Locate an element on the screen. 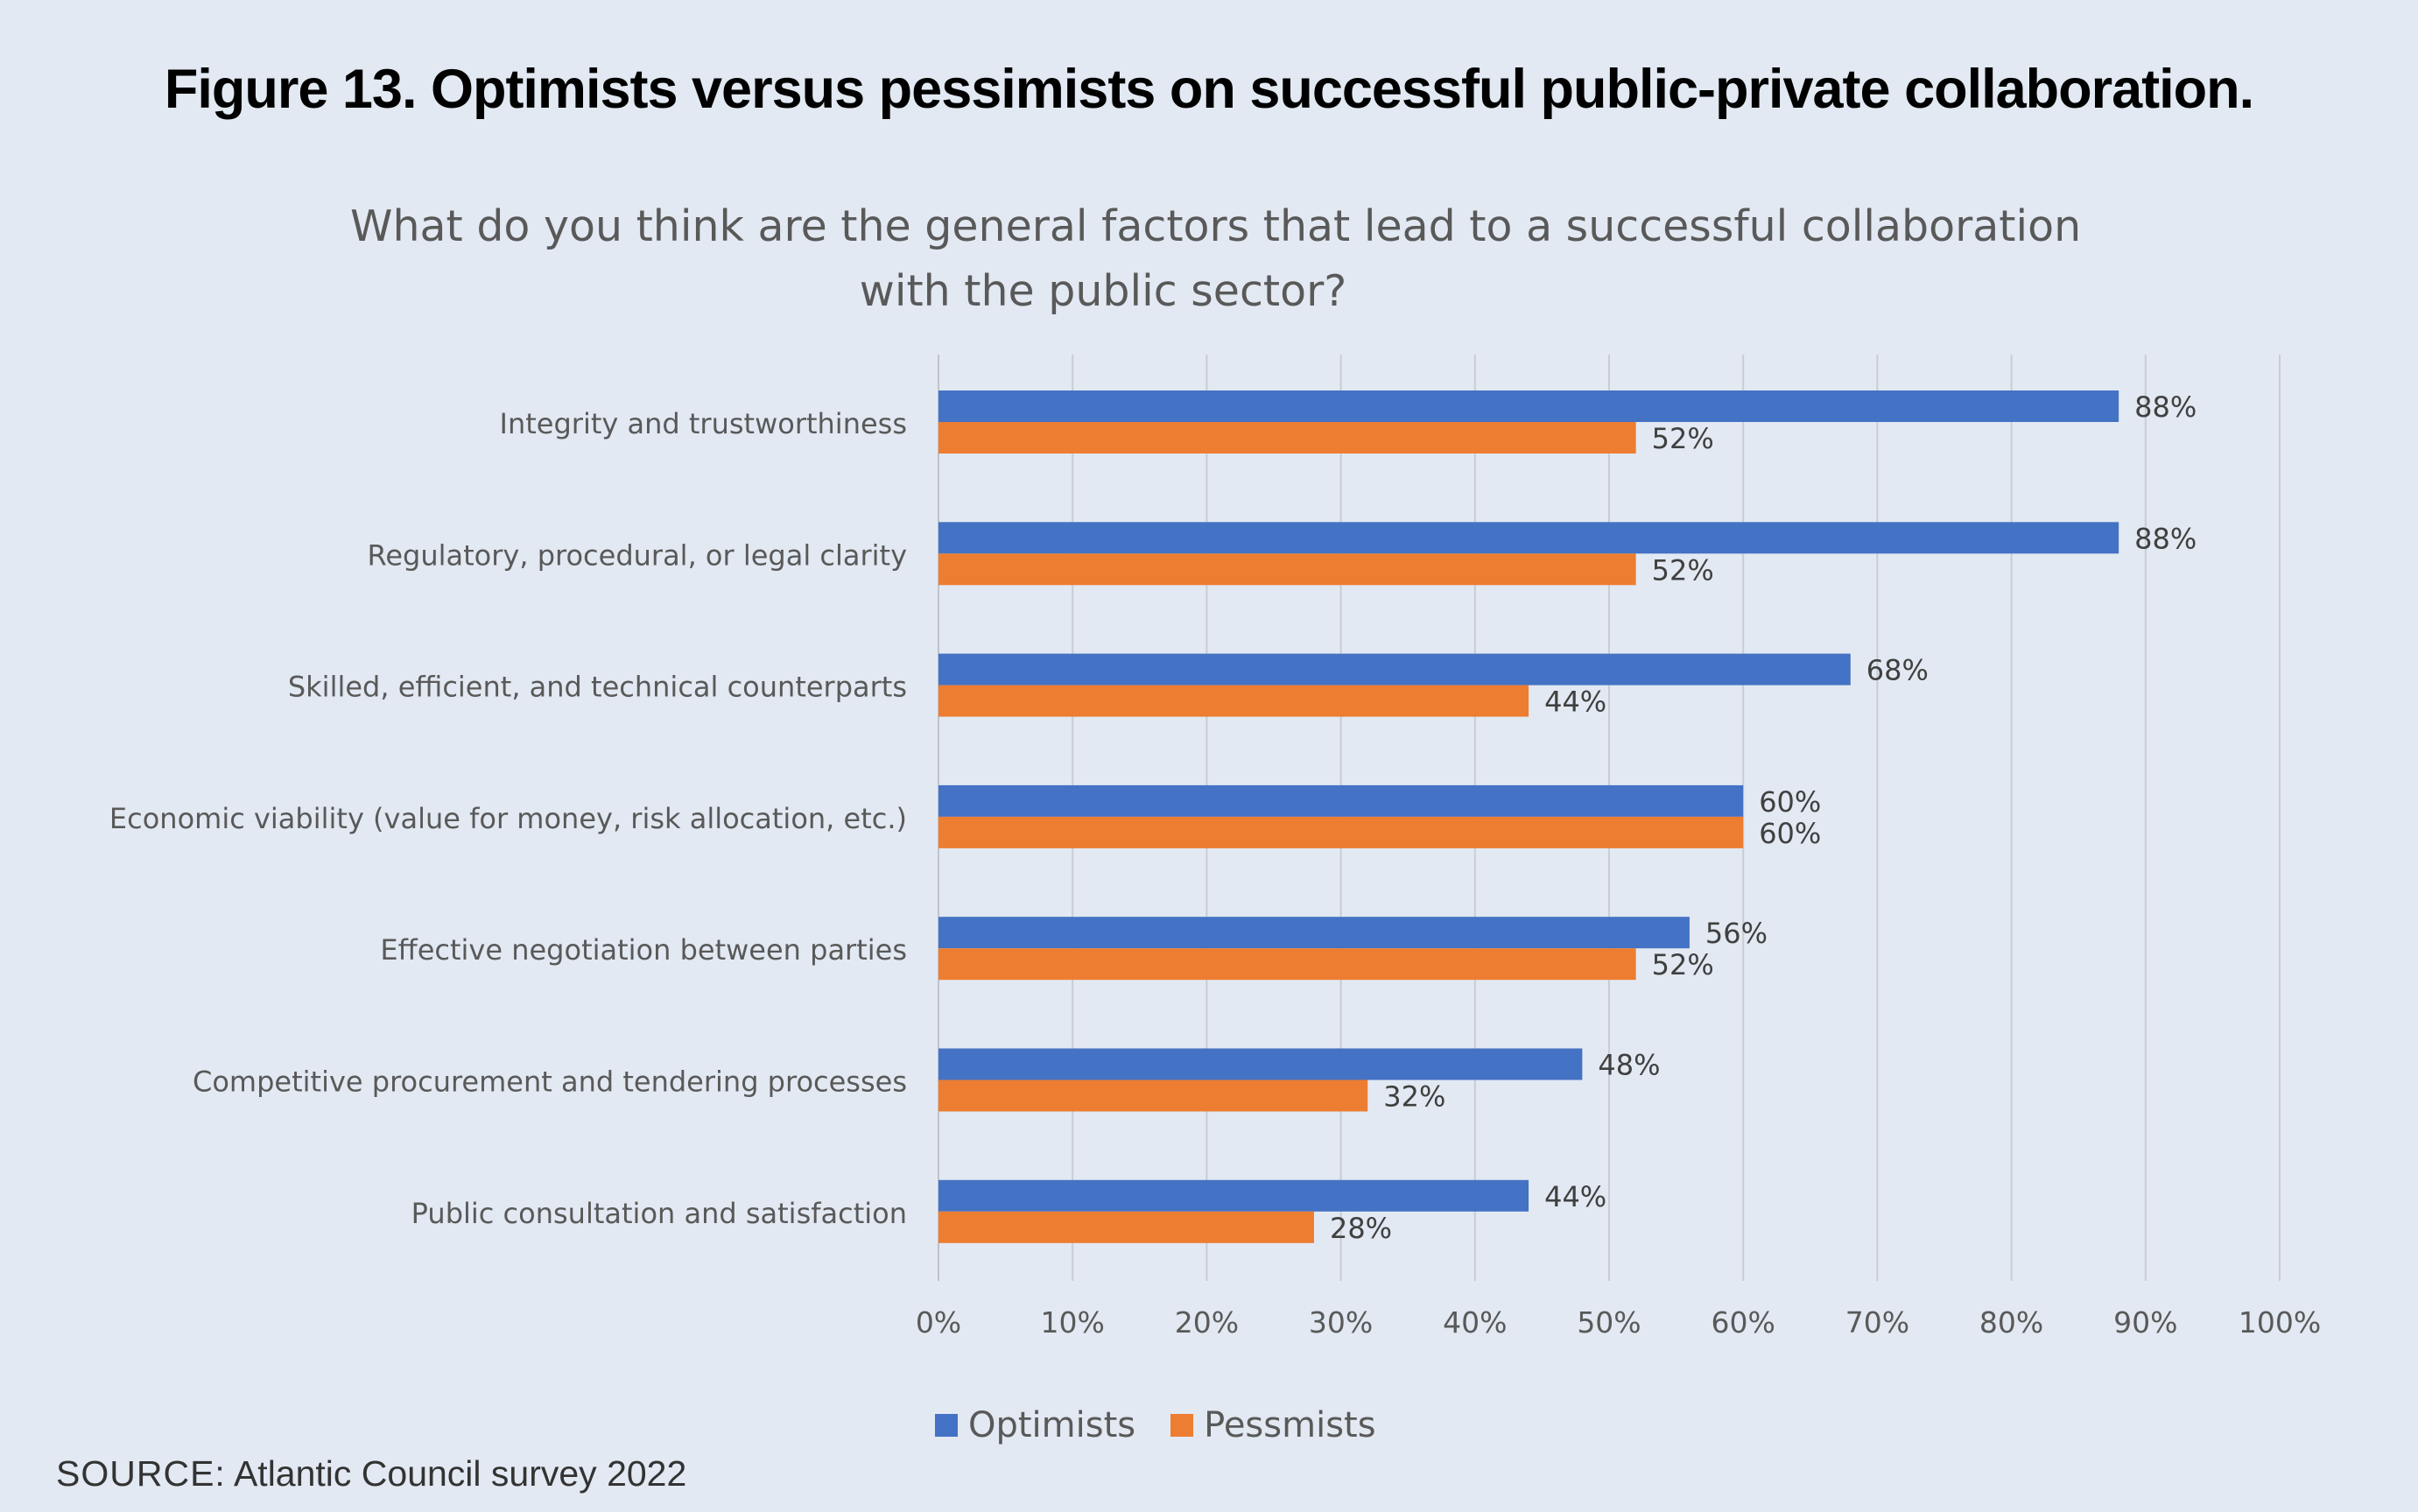 The width and height of the screenshot is (2418, 1512). x-tick-label: 90% is located at coordinates (2145, 1323).